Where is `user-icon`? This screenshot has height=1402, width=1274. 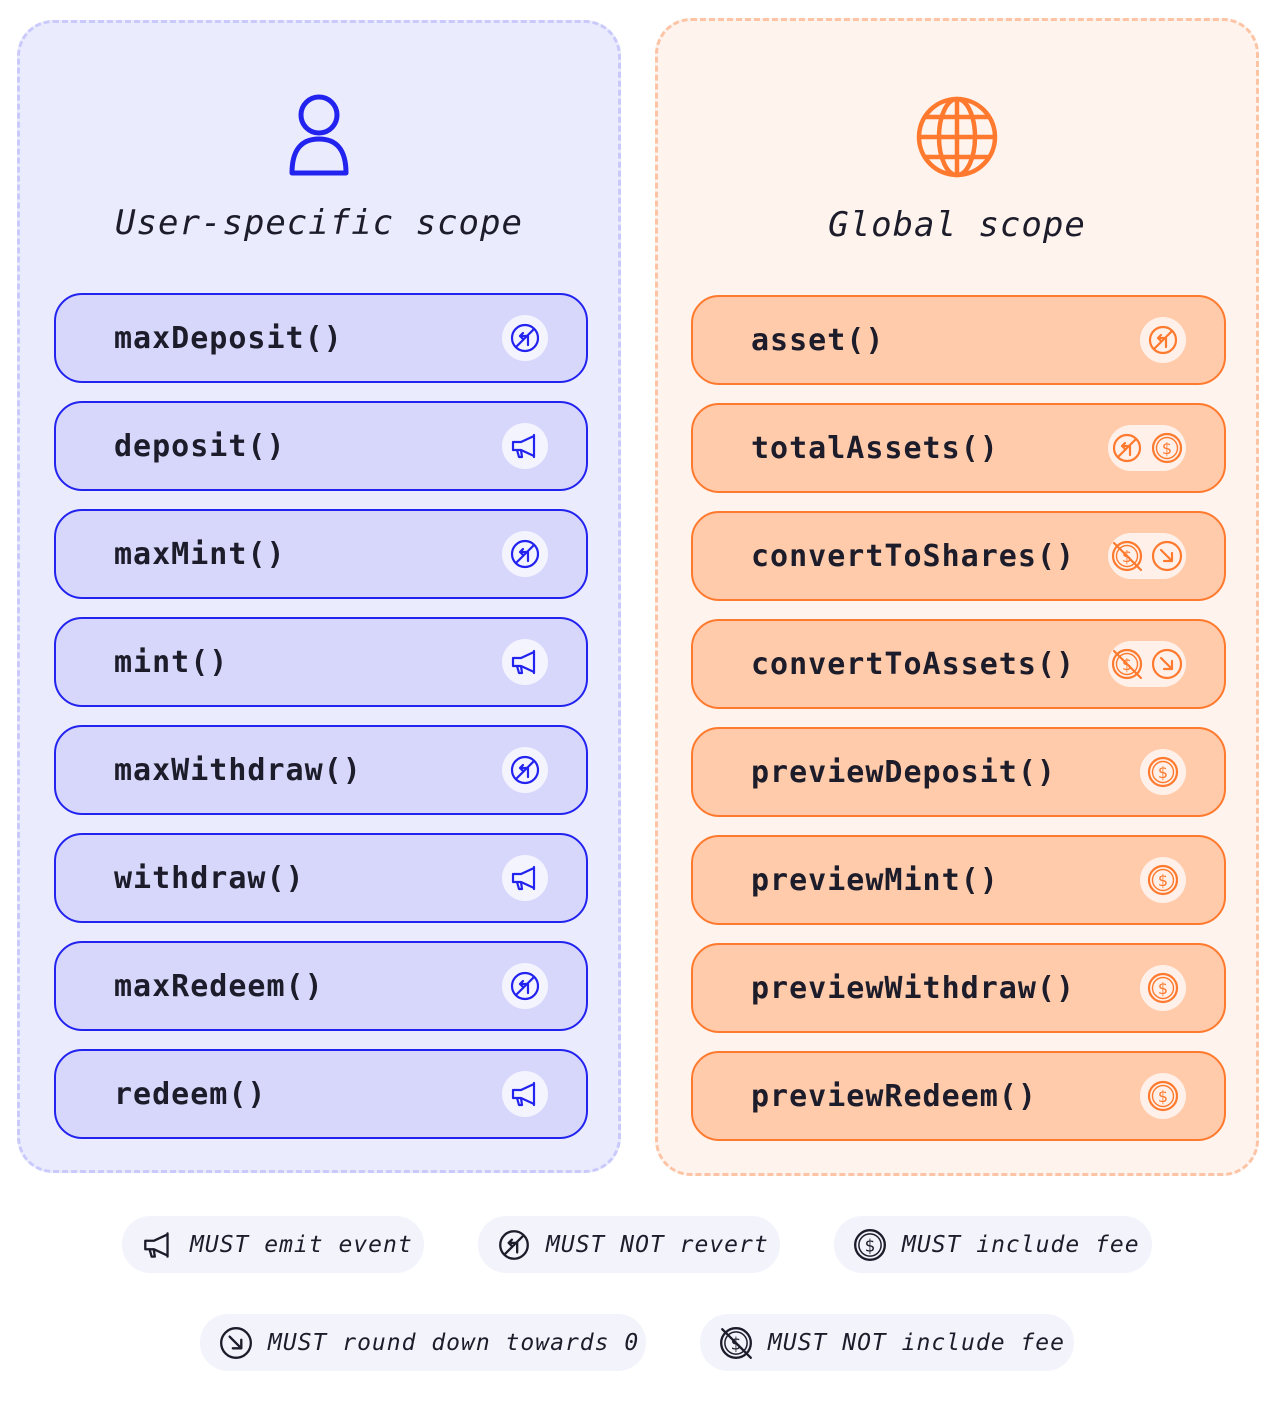
user-icon is located at coordinates (319, 135).